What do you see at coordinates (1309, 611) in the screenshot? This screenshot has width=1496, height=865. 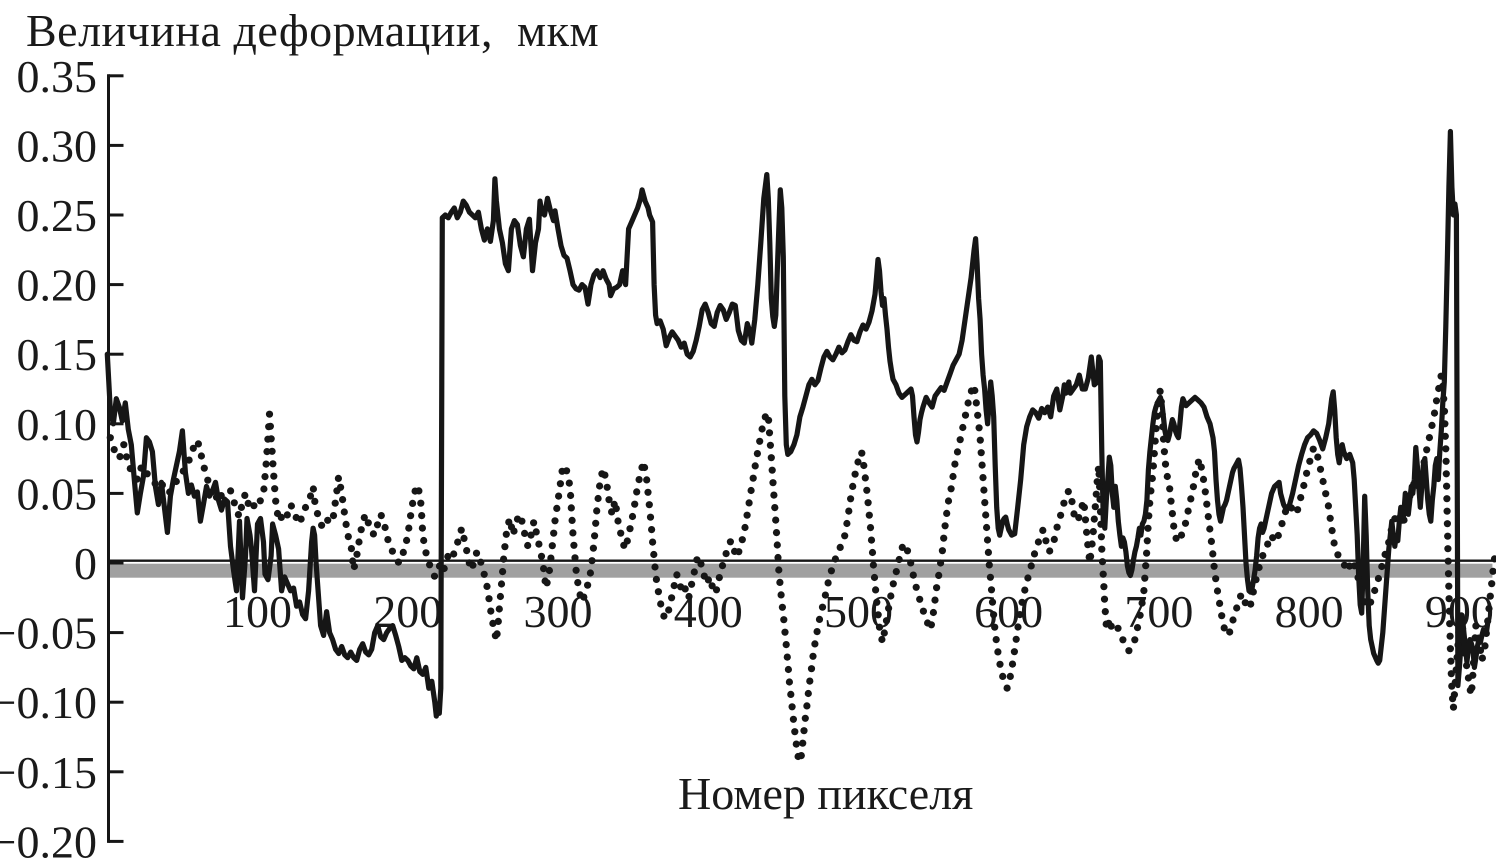 I see `x-tick-label: 800` at bounding box center [1309, 611].